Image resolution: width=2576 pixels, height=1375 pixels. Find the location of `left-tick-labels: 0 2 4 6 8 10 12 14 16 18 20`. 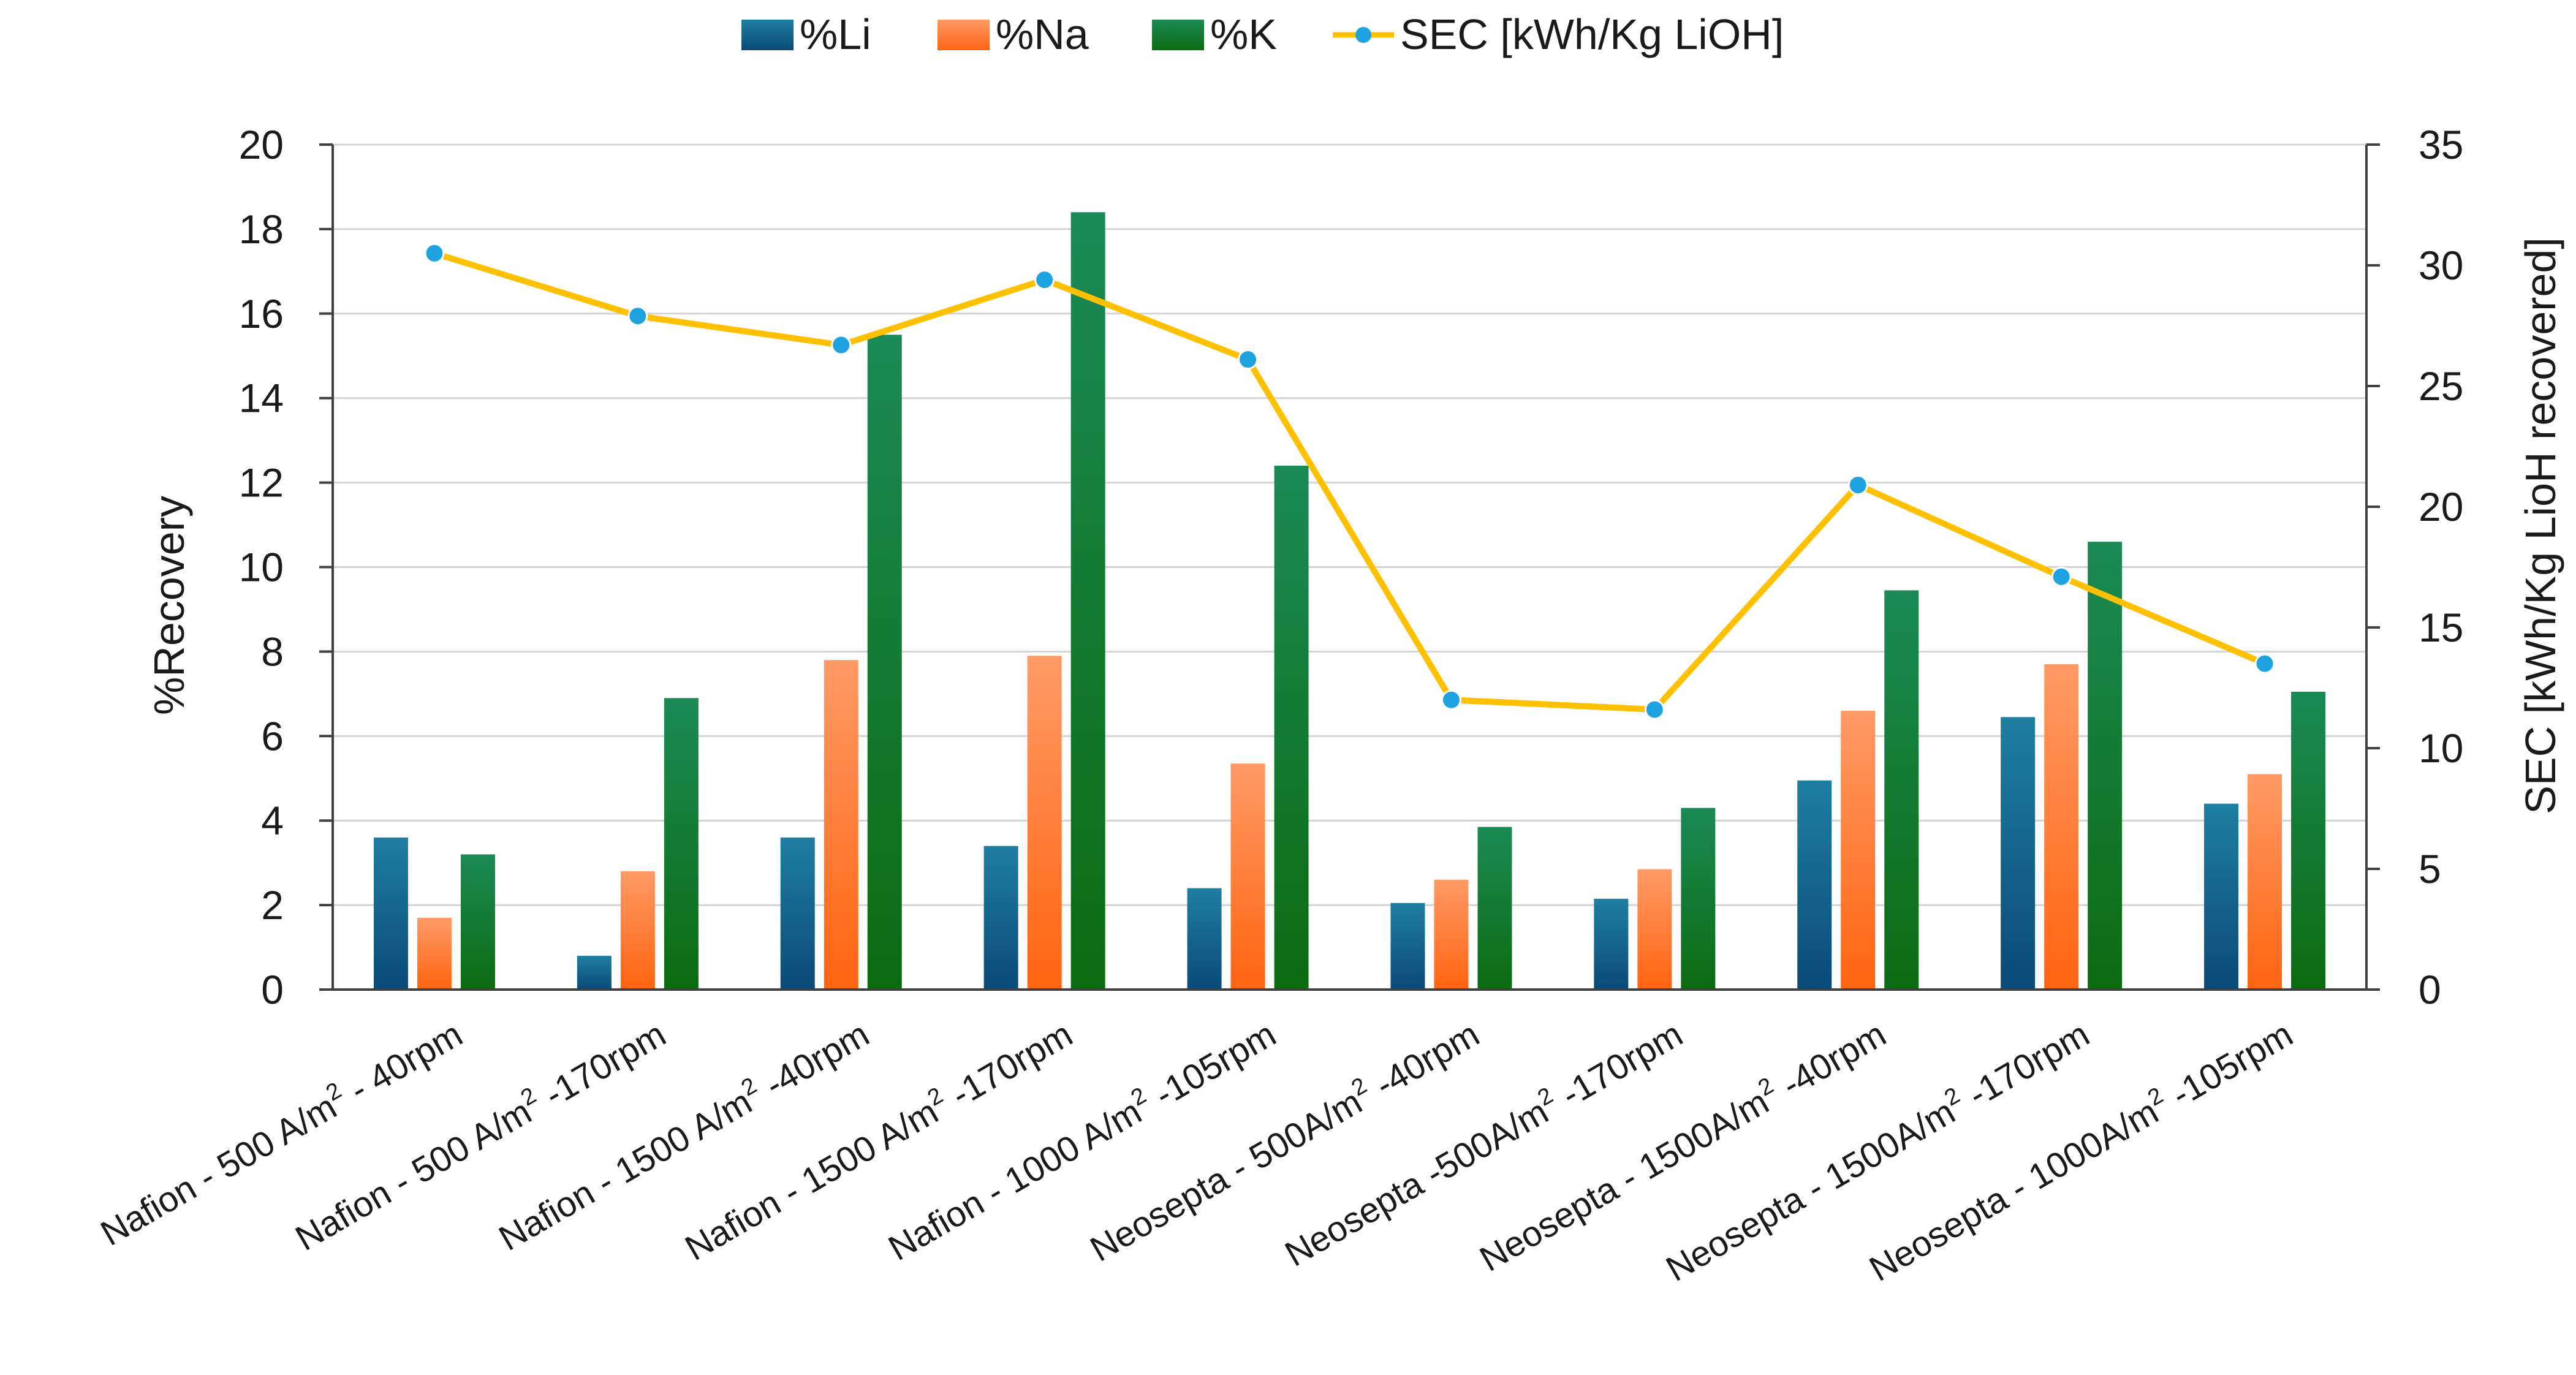

left-tick-labels: 0 2 4 6 8 10 12 14 16 18 20 is located at coordinates (286, 567).